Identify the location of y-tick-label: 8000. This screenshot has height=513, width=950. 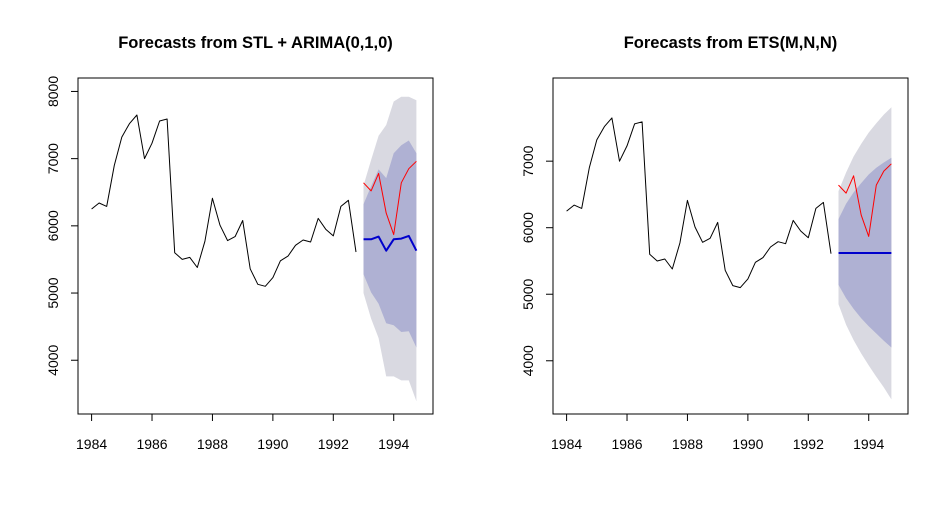
(53, 91).